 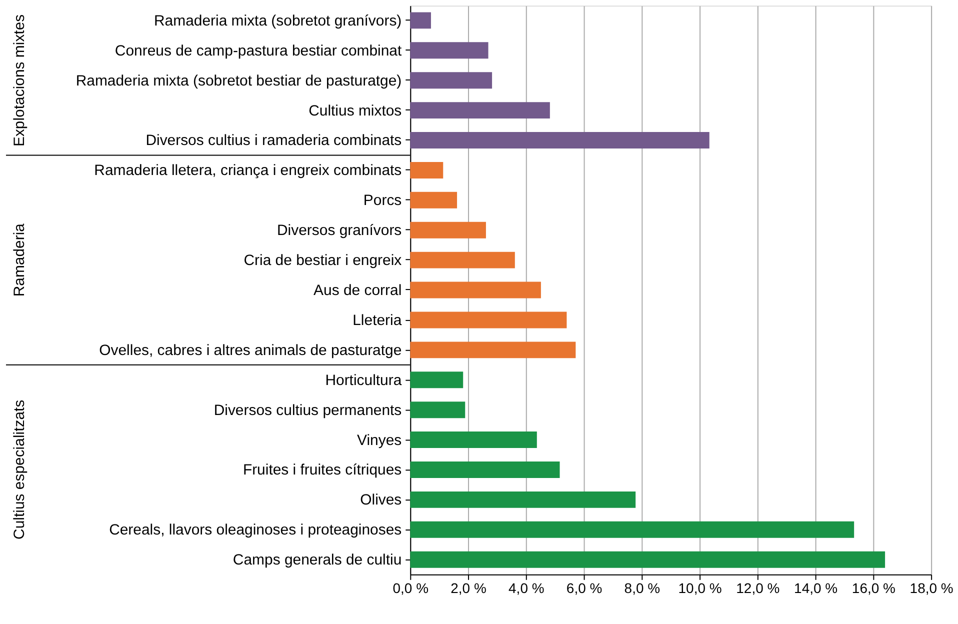 I want to click on x-tick-label: 0,0 %, so click(x=410, y=588).